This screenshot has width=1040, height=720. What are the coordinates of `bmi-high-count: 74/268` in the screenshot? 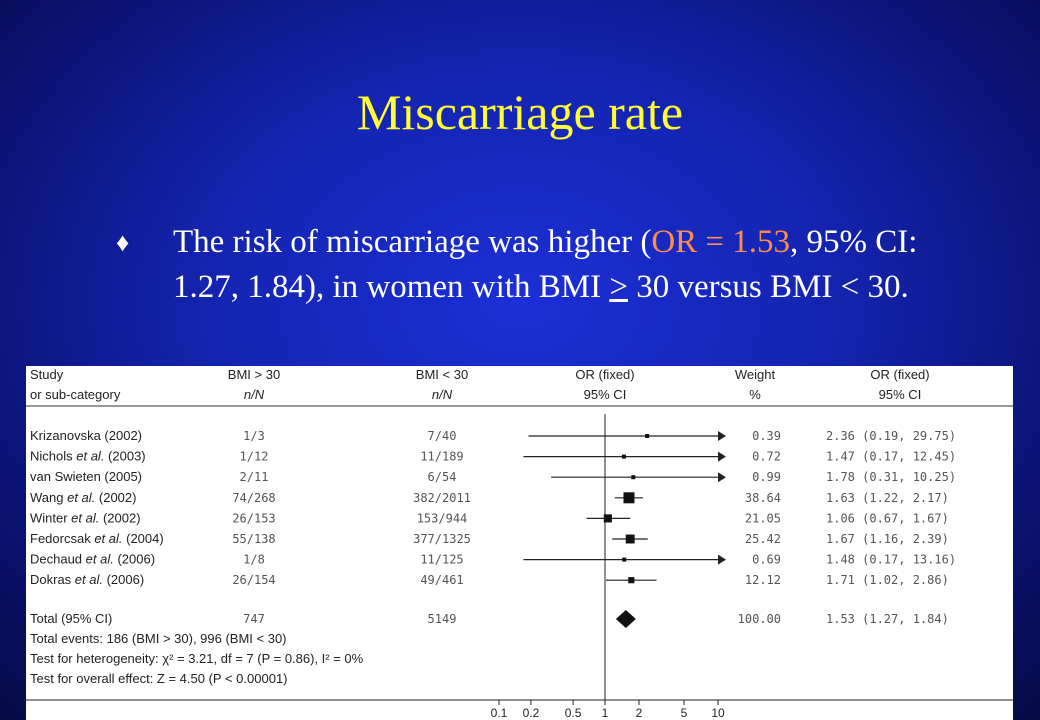 It's located at (253, 498).